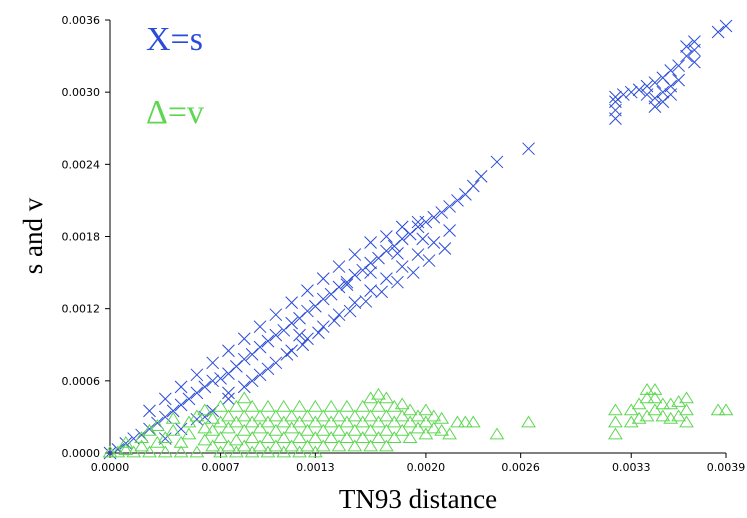 This screenshot has width=747, height=518. What do you see at coordinates (220, 467) in the screenshot?
I see `x-tick-label: 0.0007` at bounding box center [220, 467].